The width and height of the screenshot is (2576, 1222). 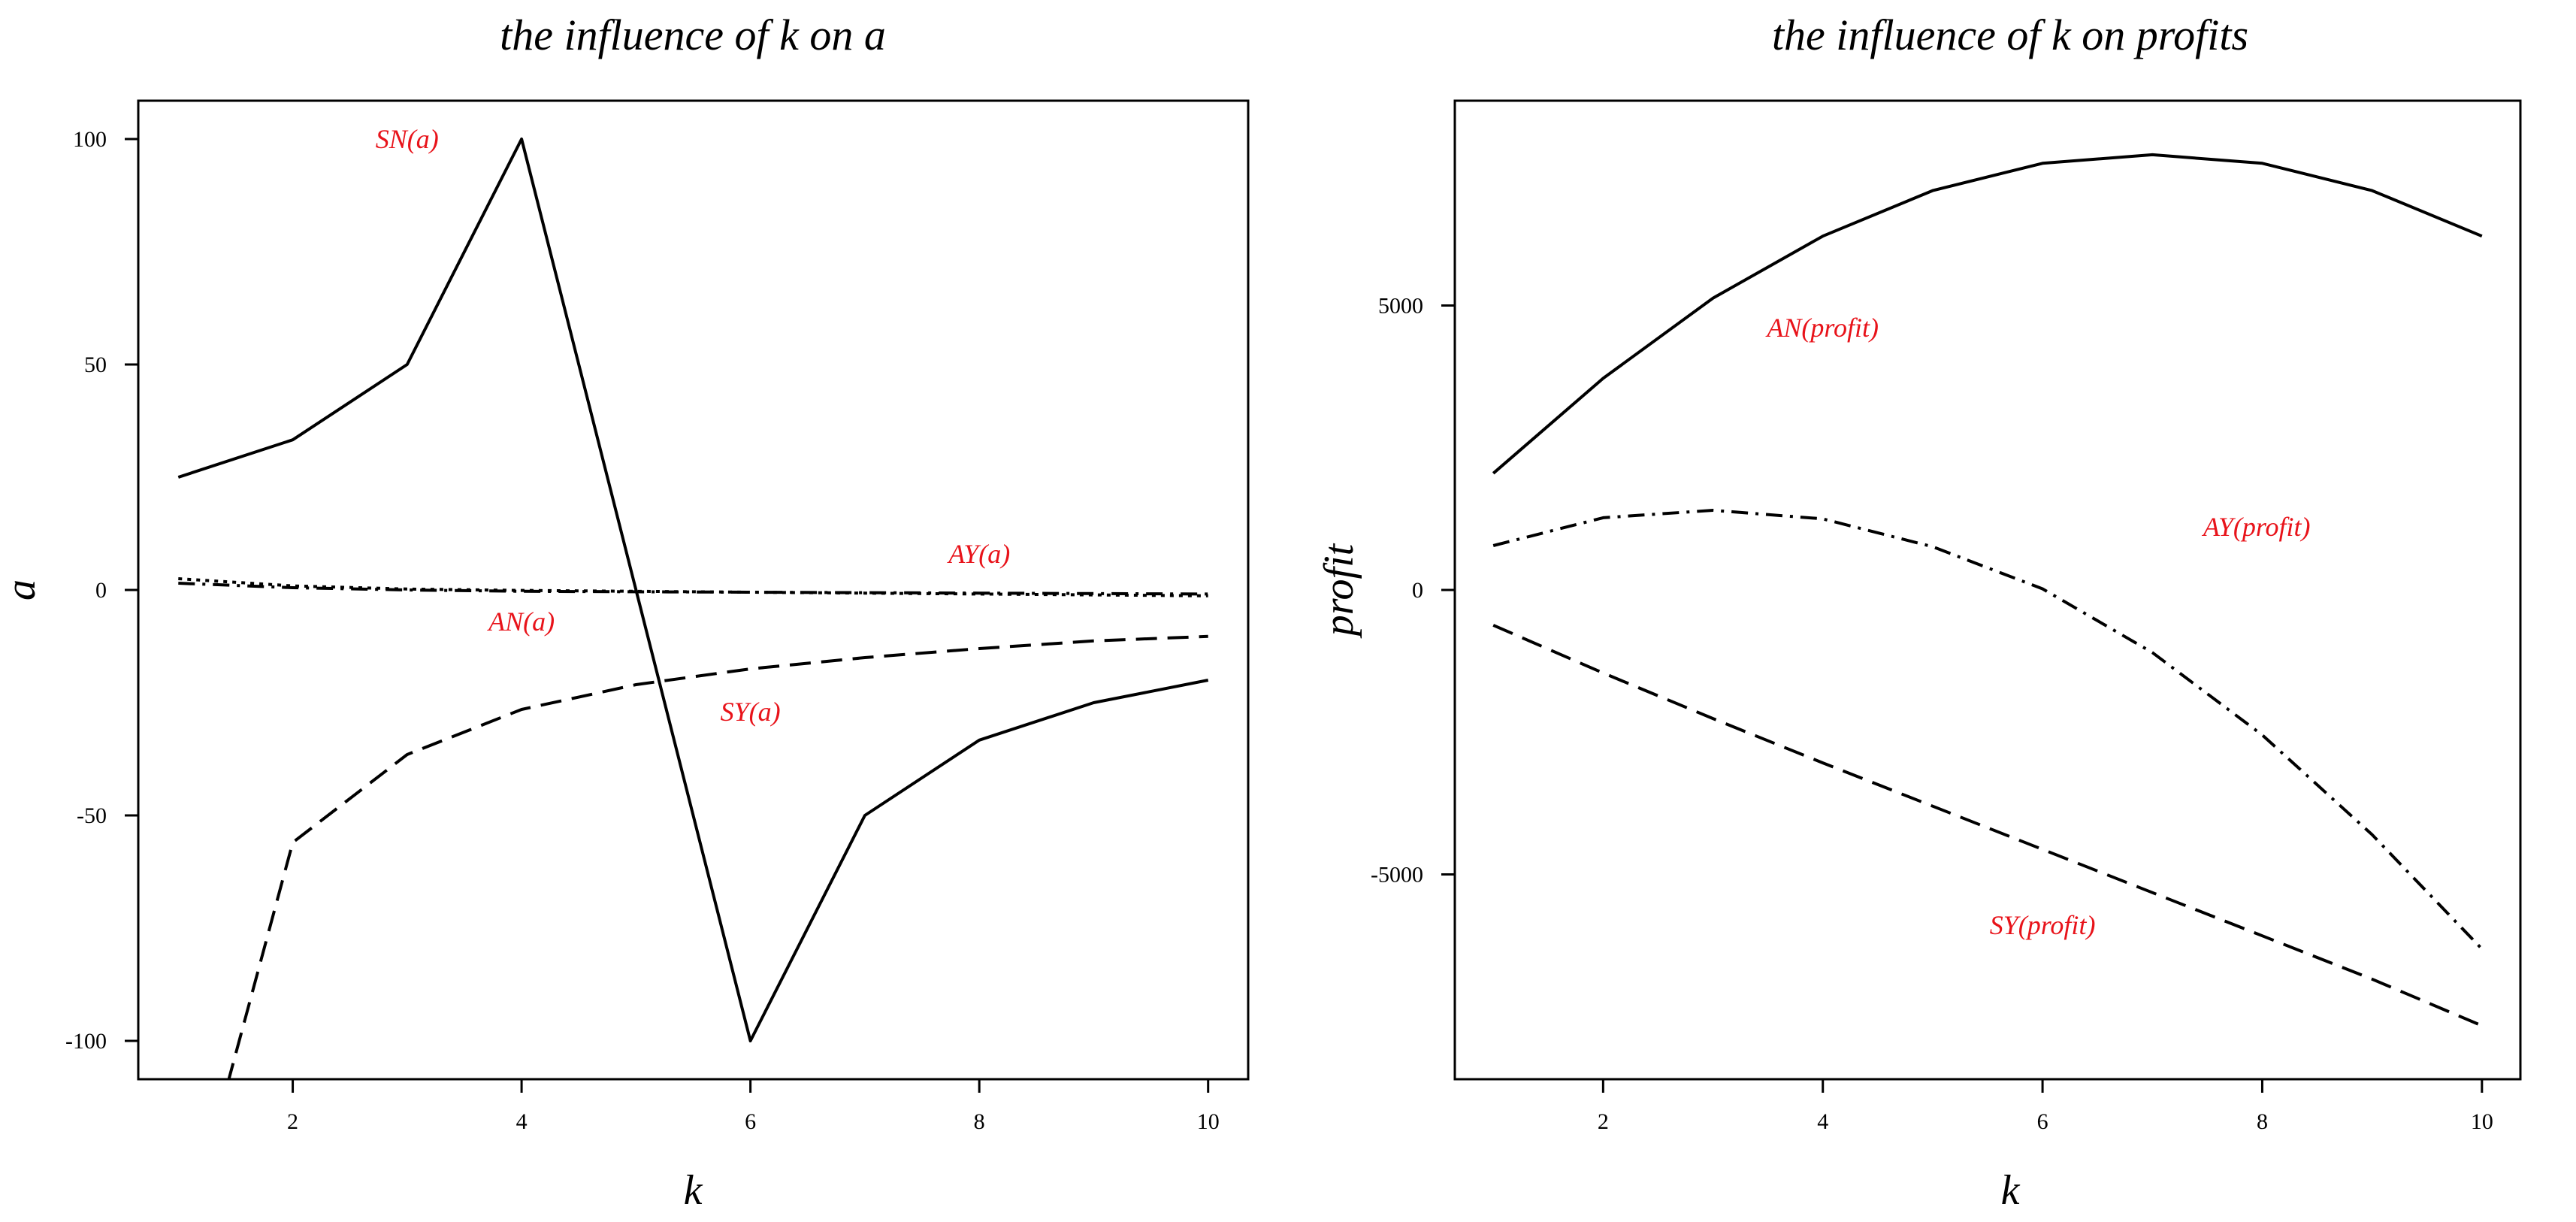 I want to click on left-x-tick-label: 2, so click(x=293, y=1122).